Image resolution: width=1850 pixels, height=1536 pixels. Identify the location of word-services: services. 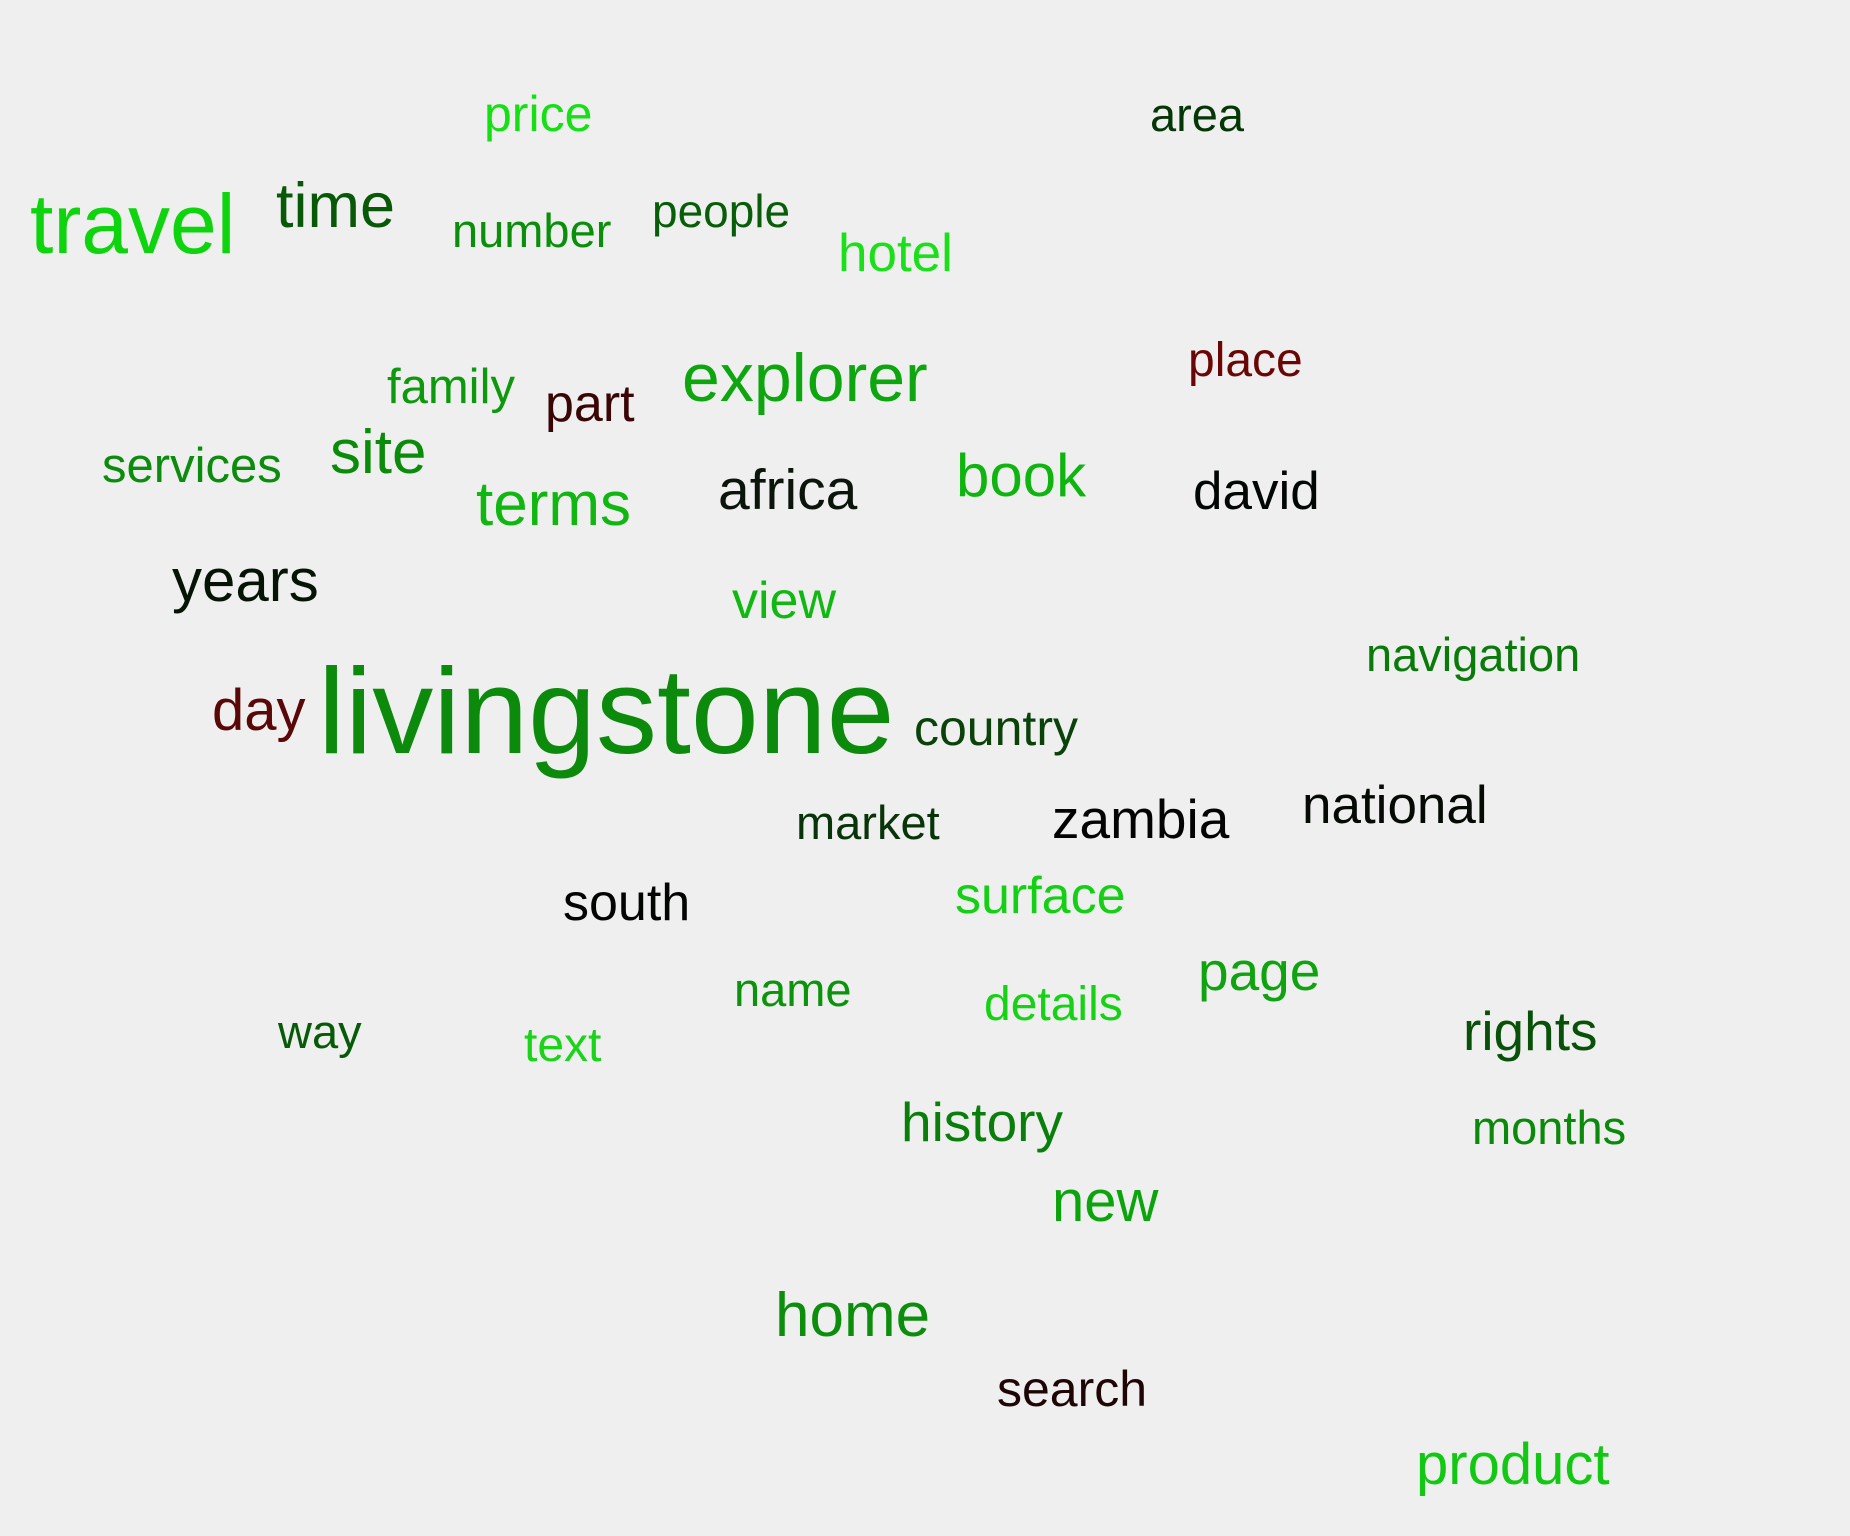
(192, 466).